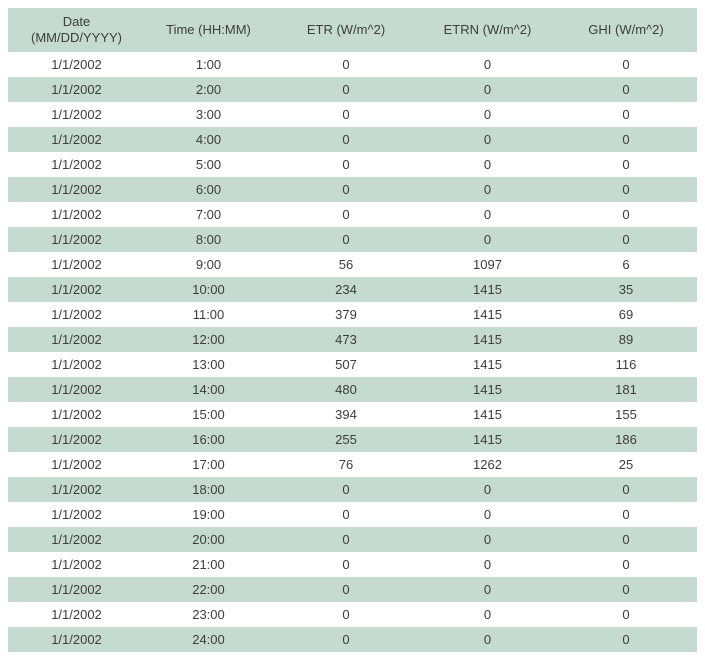 The height and width of the screenshot is (657, 705). I want to click on table-row: 1/1/2002 17:00 76 1262 25, so click(352, 464).